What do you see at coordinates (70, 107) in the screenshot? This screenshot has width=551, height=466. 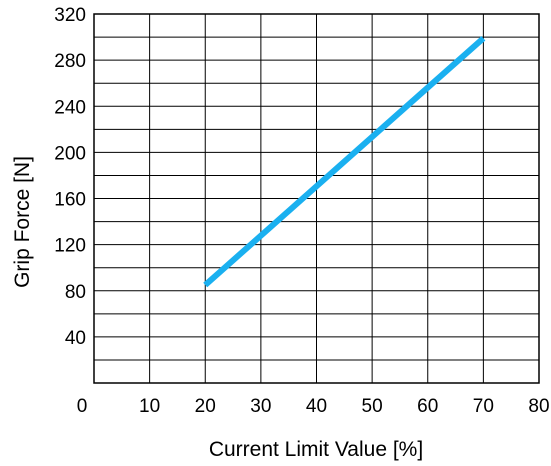 I see `y-tick-label: 240` at bounding box center [70, 107].